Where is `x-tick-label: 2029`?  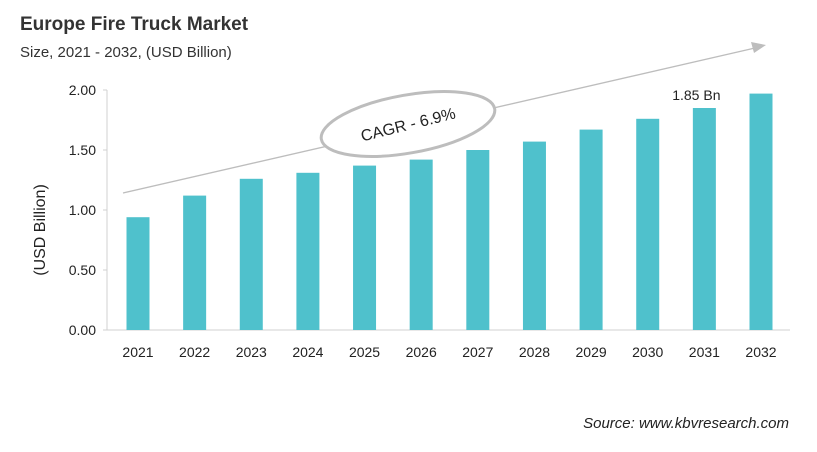
x-tick-label: 2029 is located at coordinates (591, 352).